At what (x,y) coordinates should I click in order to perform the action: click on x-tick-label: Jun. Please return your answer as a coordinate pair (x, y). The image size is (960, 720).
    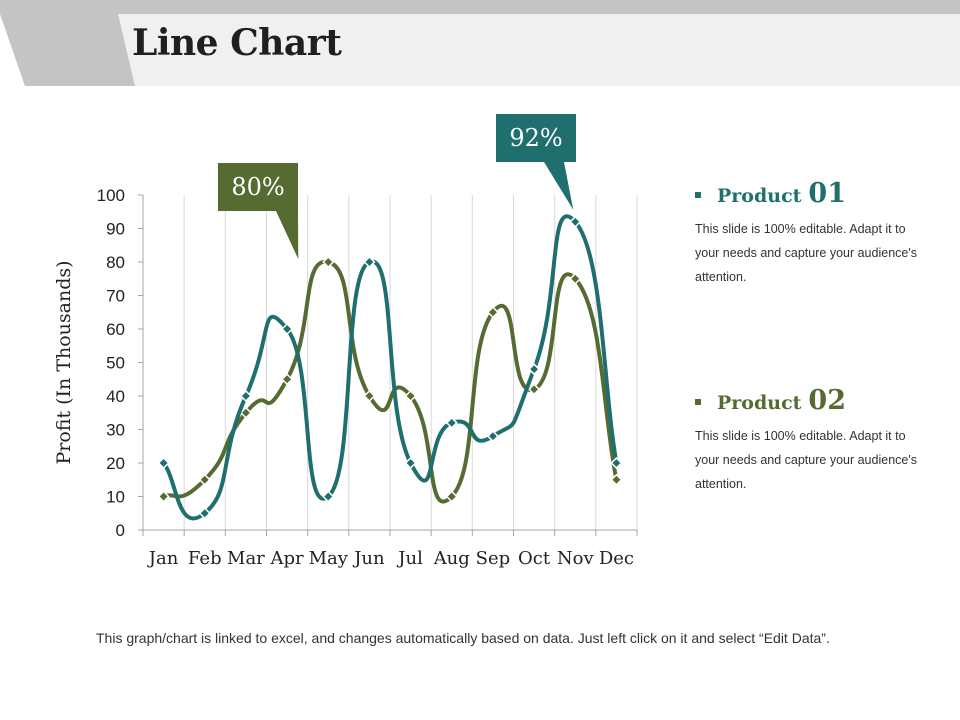
    Looking at the image, I should click on (368, 558).